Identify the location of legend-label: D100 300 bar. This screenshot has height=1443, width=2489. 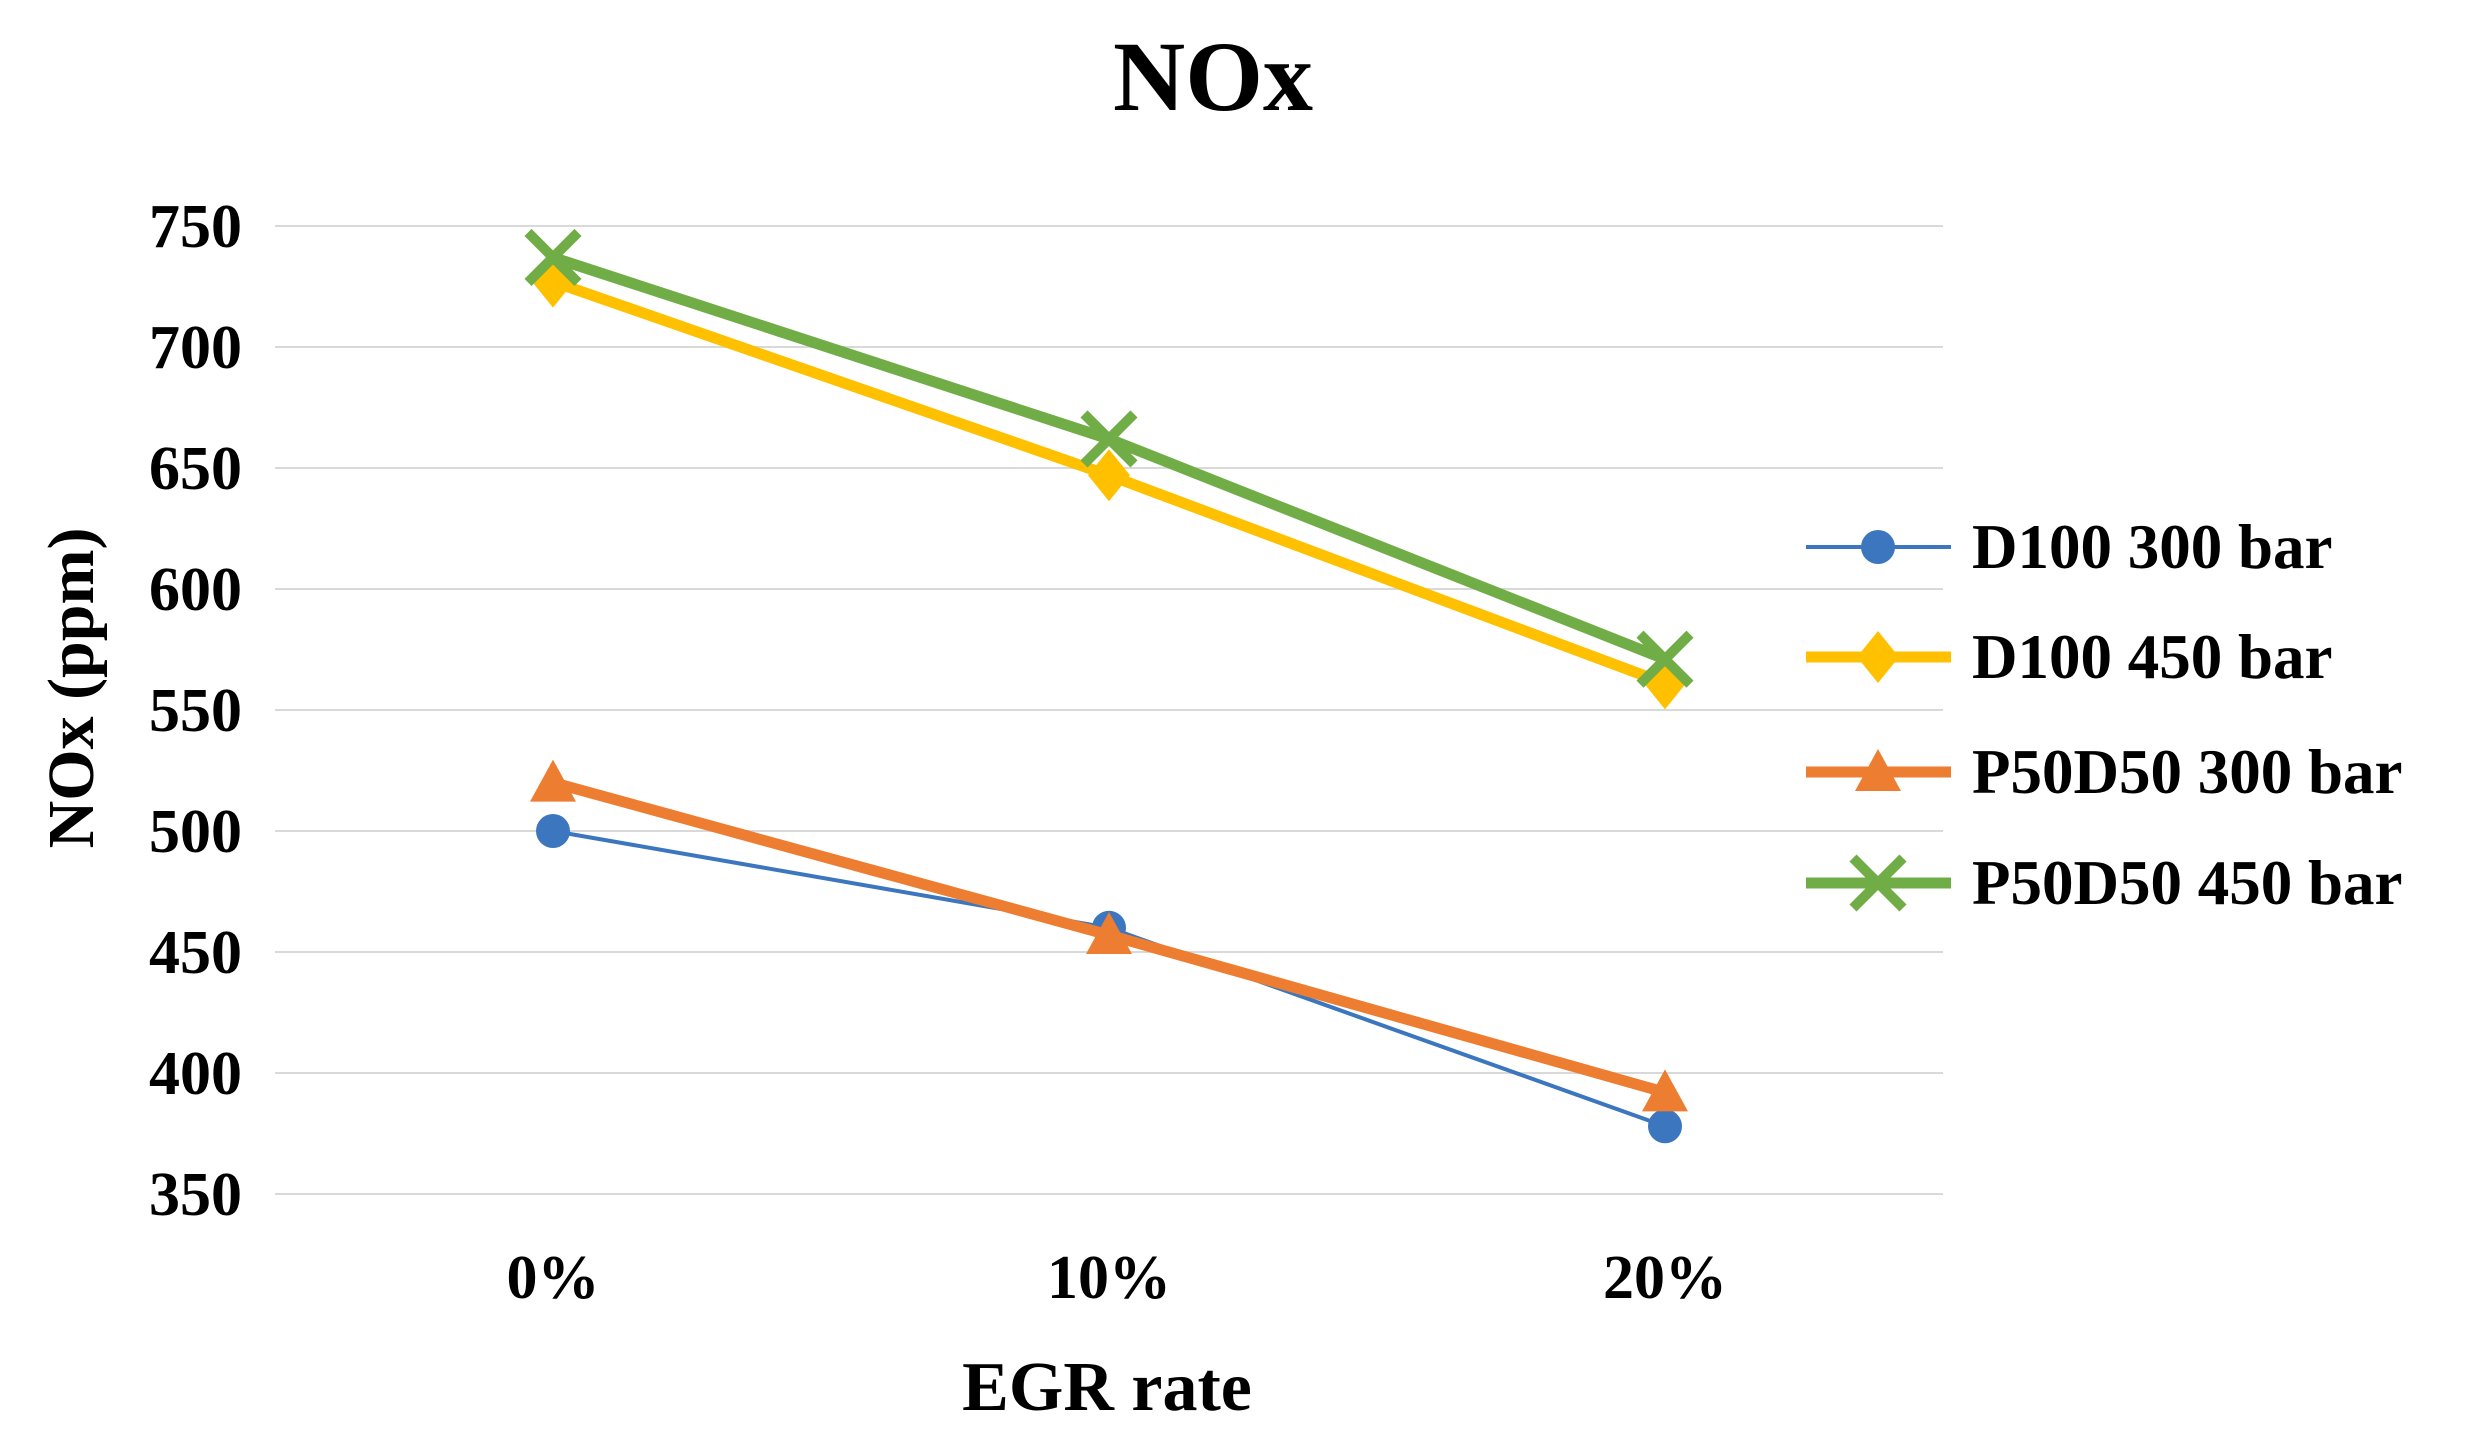
(2152, 546).